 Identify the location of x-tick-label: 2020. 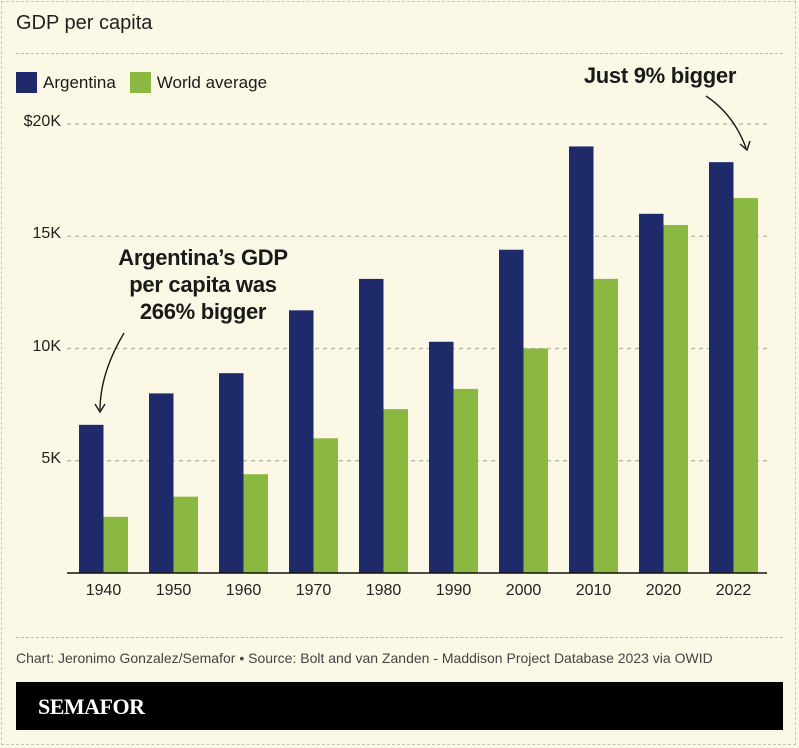
(663, 590).